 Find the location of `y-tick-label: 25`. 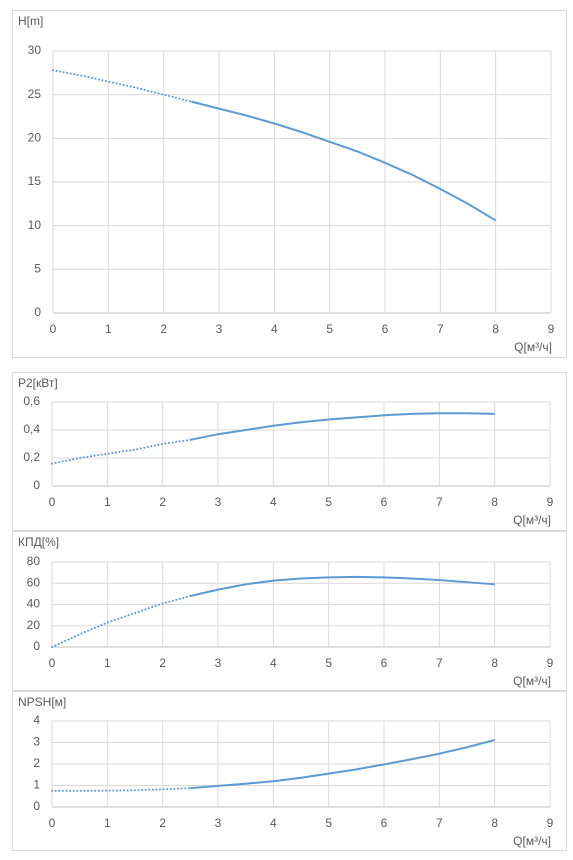

y-tick-label: 25 is located at coordinates (35, 94).